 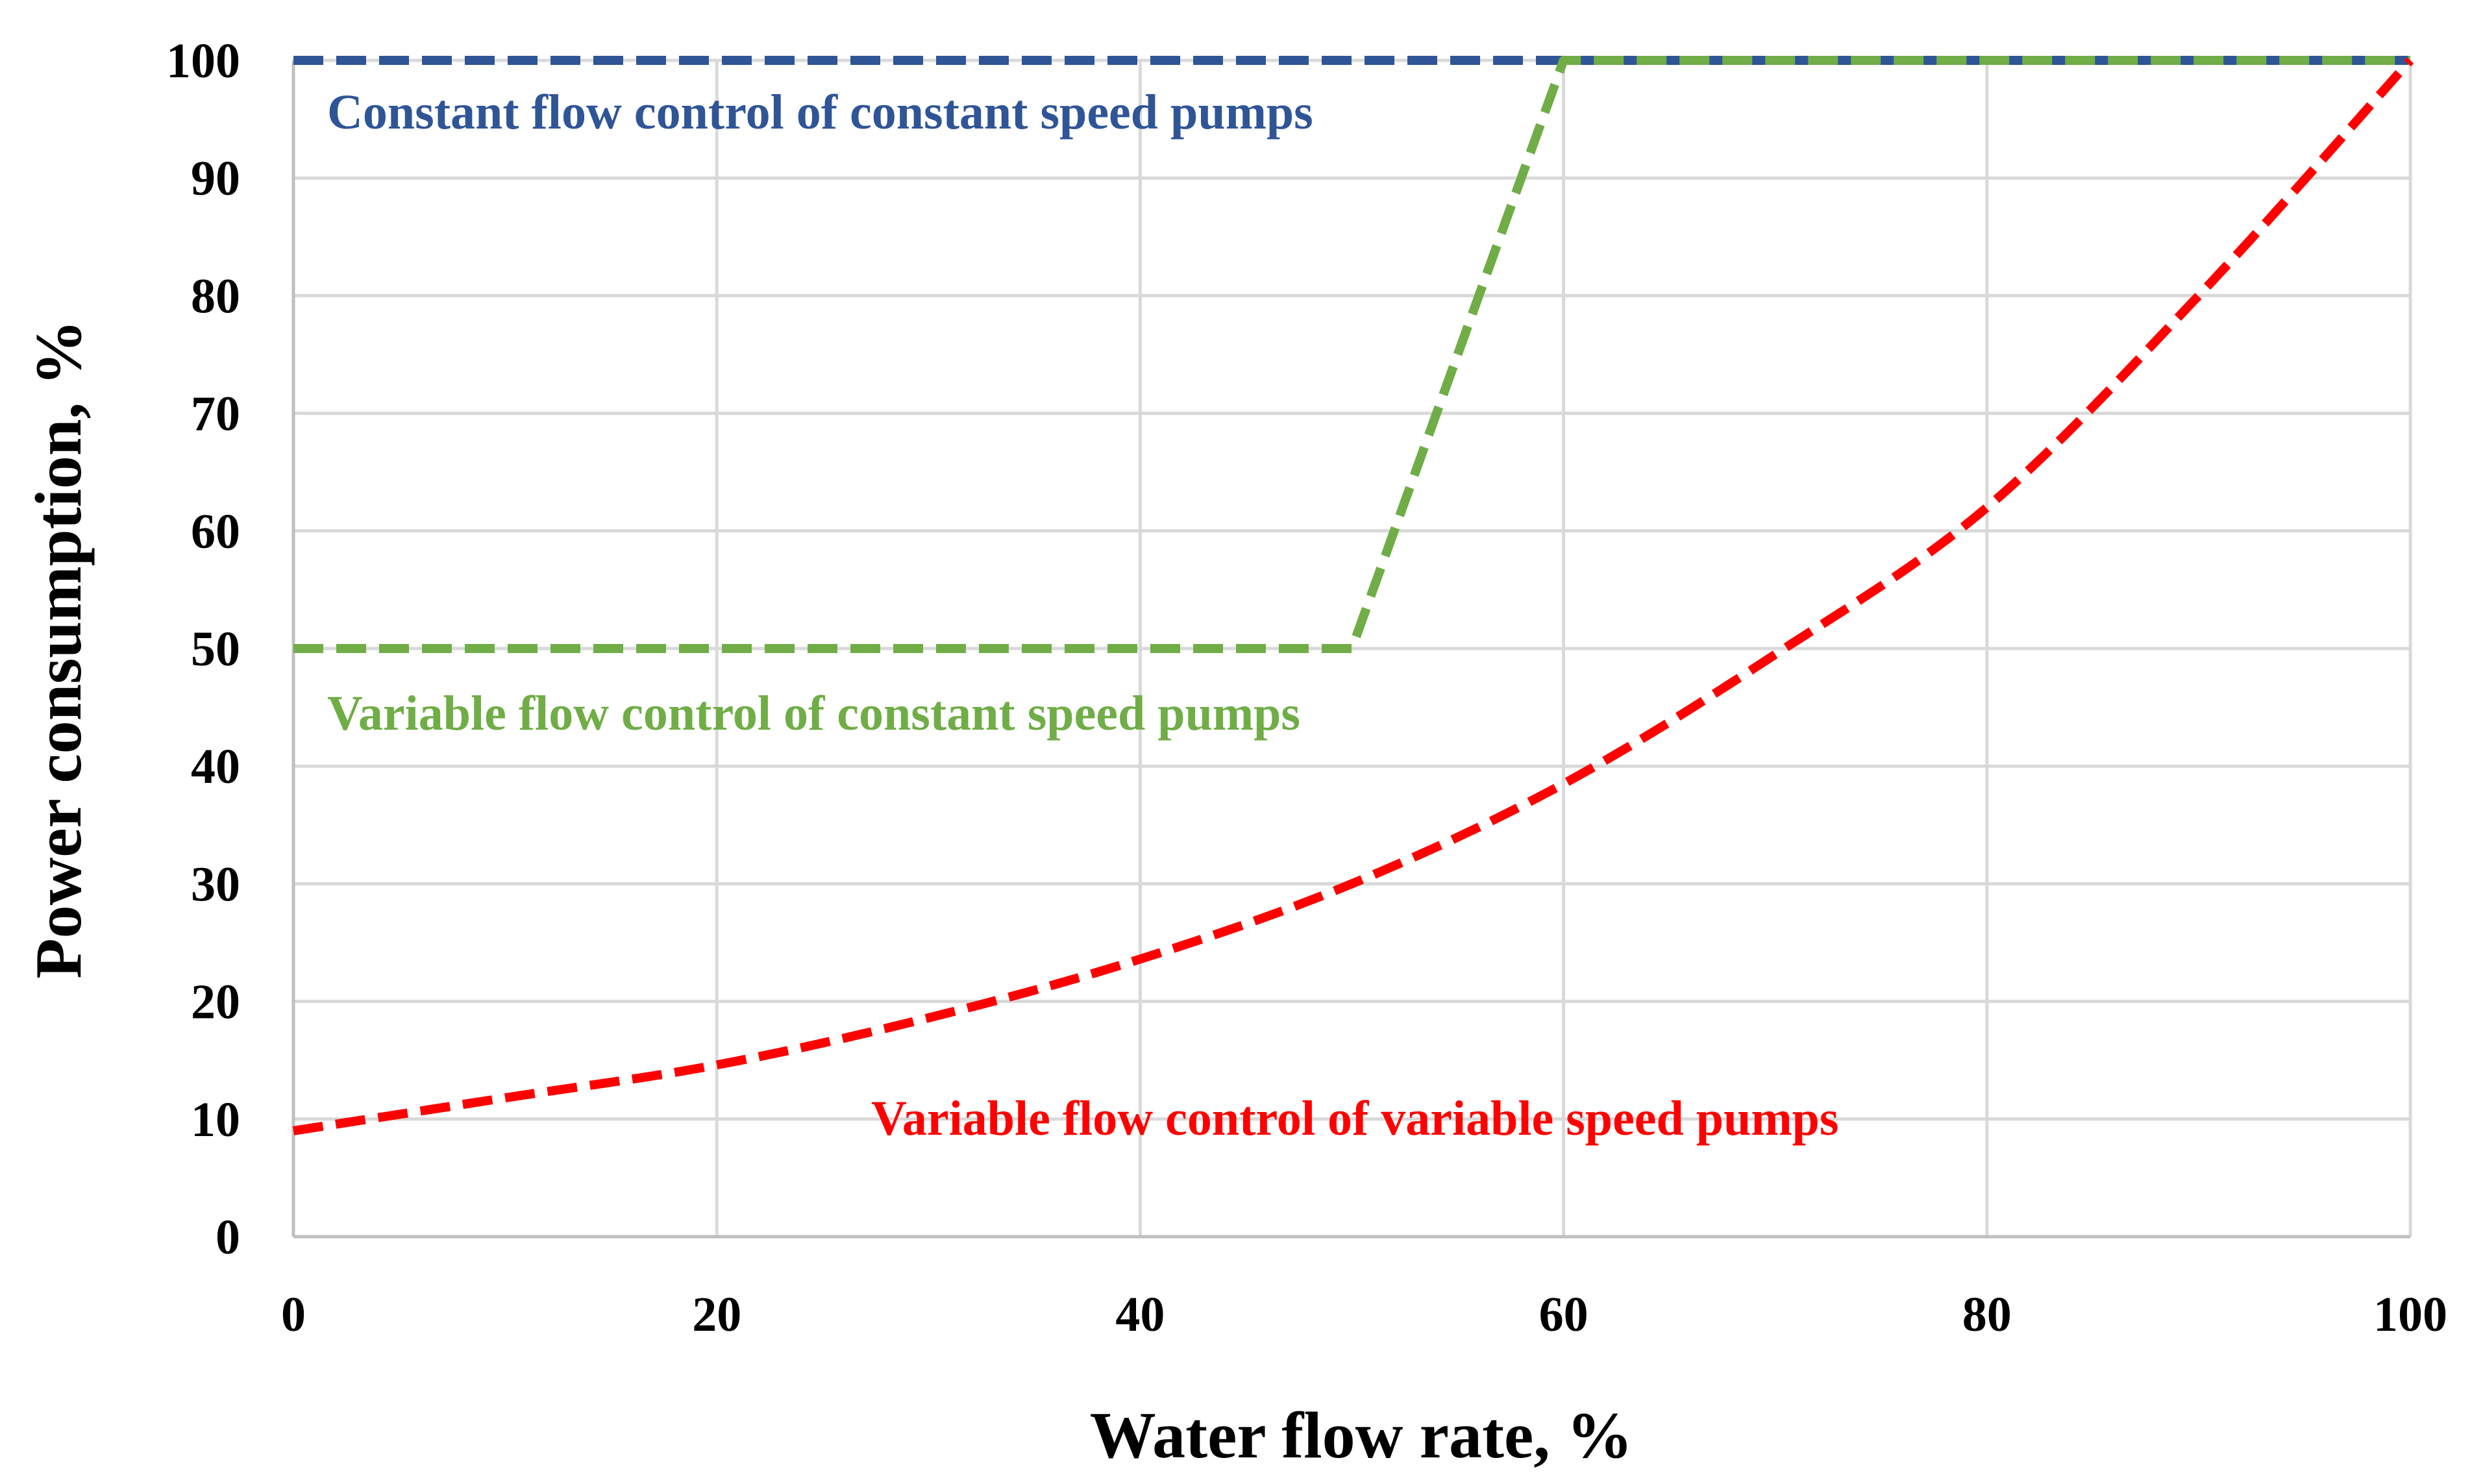 I want to click on y-tick-label-50: 50, so click(x=215, y=649).